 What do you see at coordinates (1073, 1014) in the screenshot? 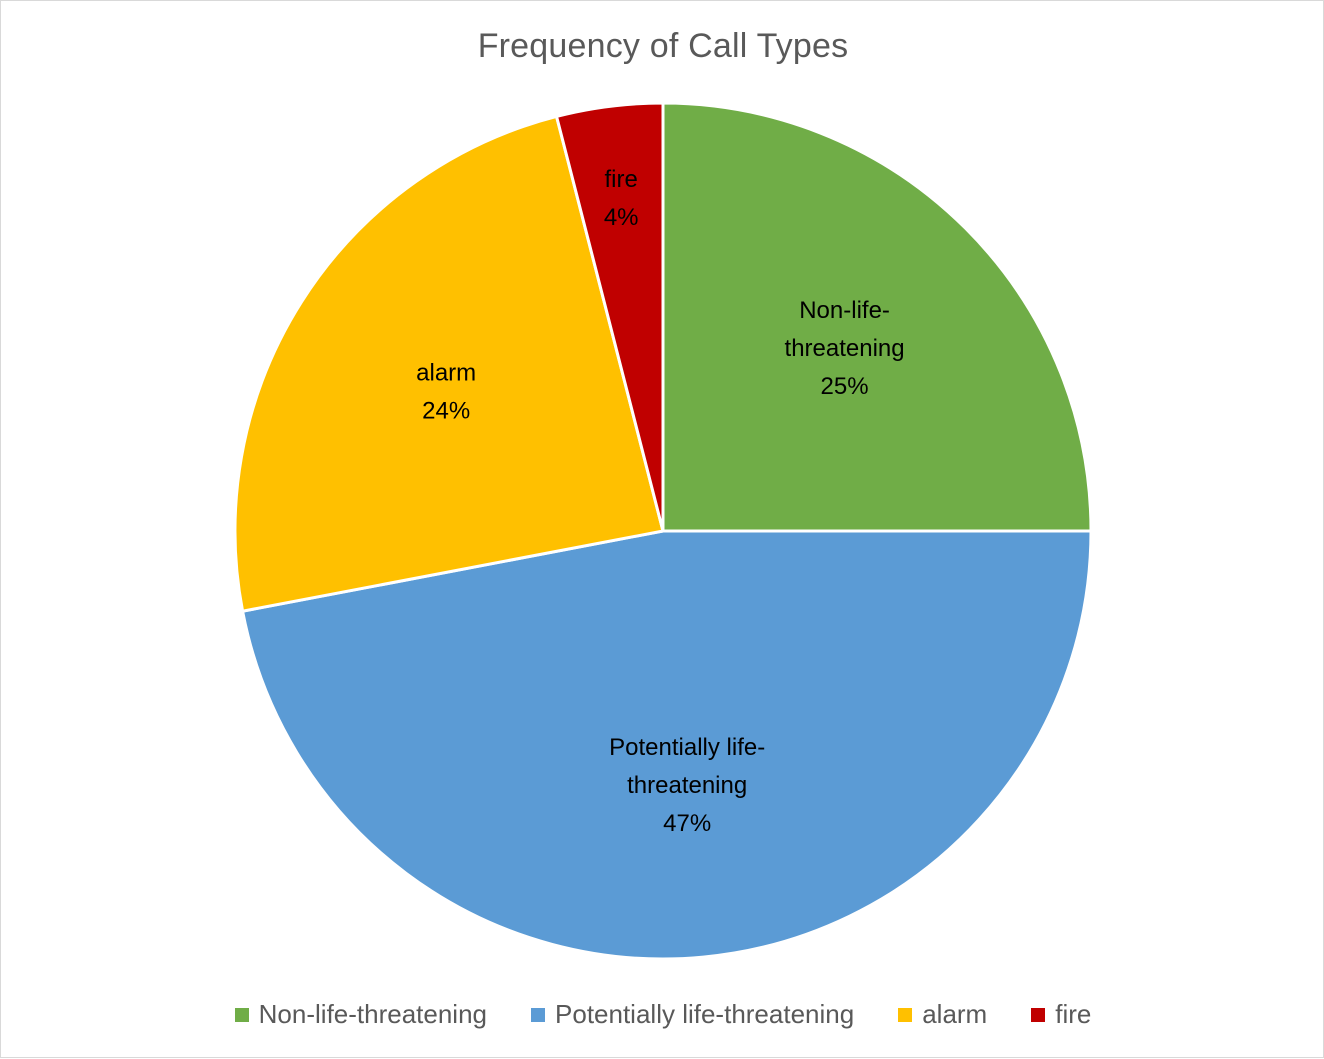
I see `legend-label: fire` at bounding box center [1073, 1014].